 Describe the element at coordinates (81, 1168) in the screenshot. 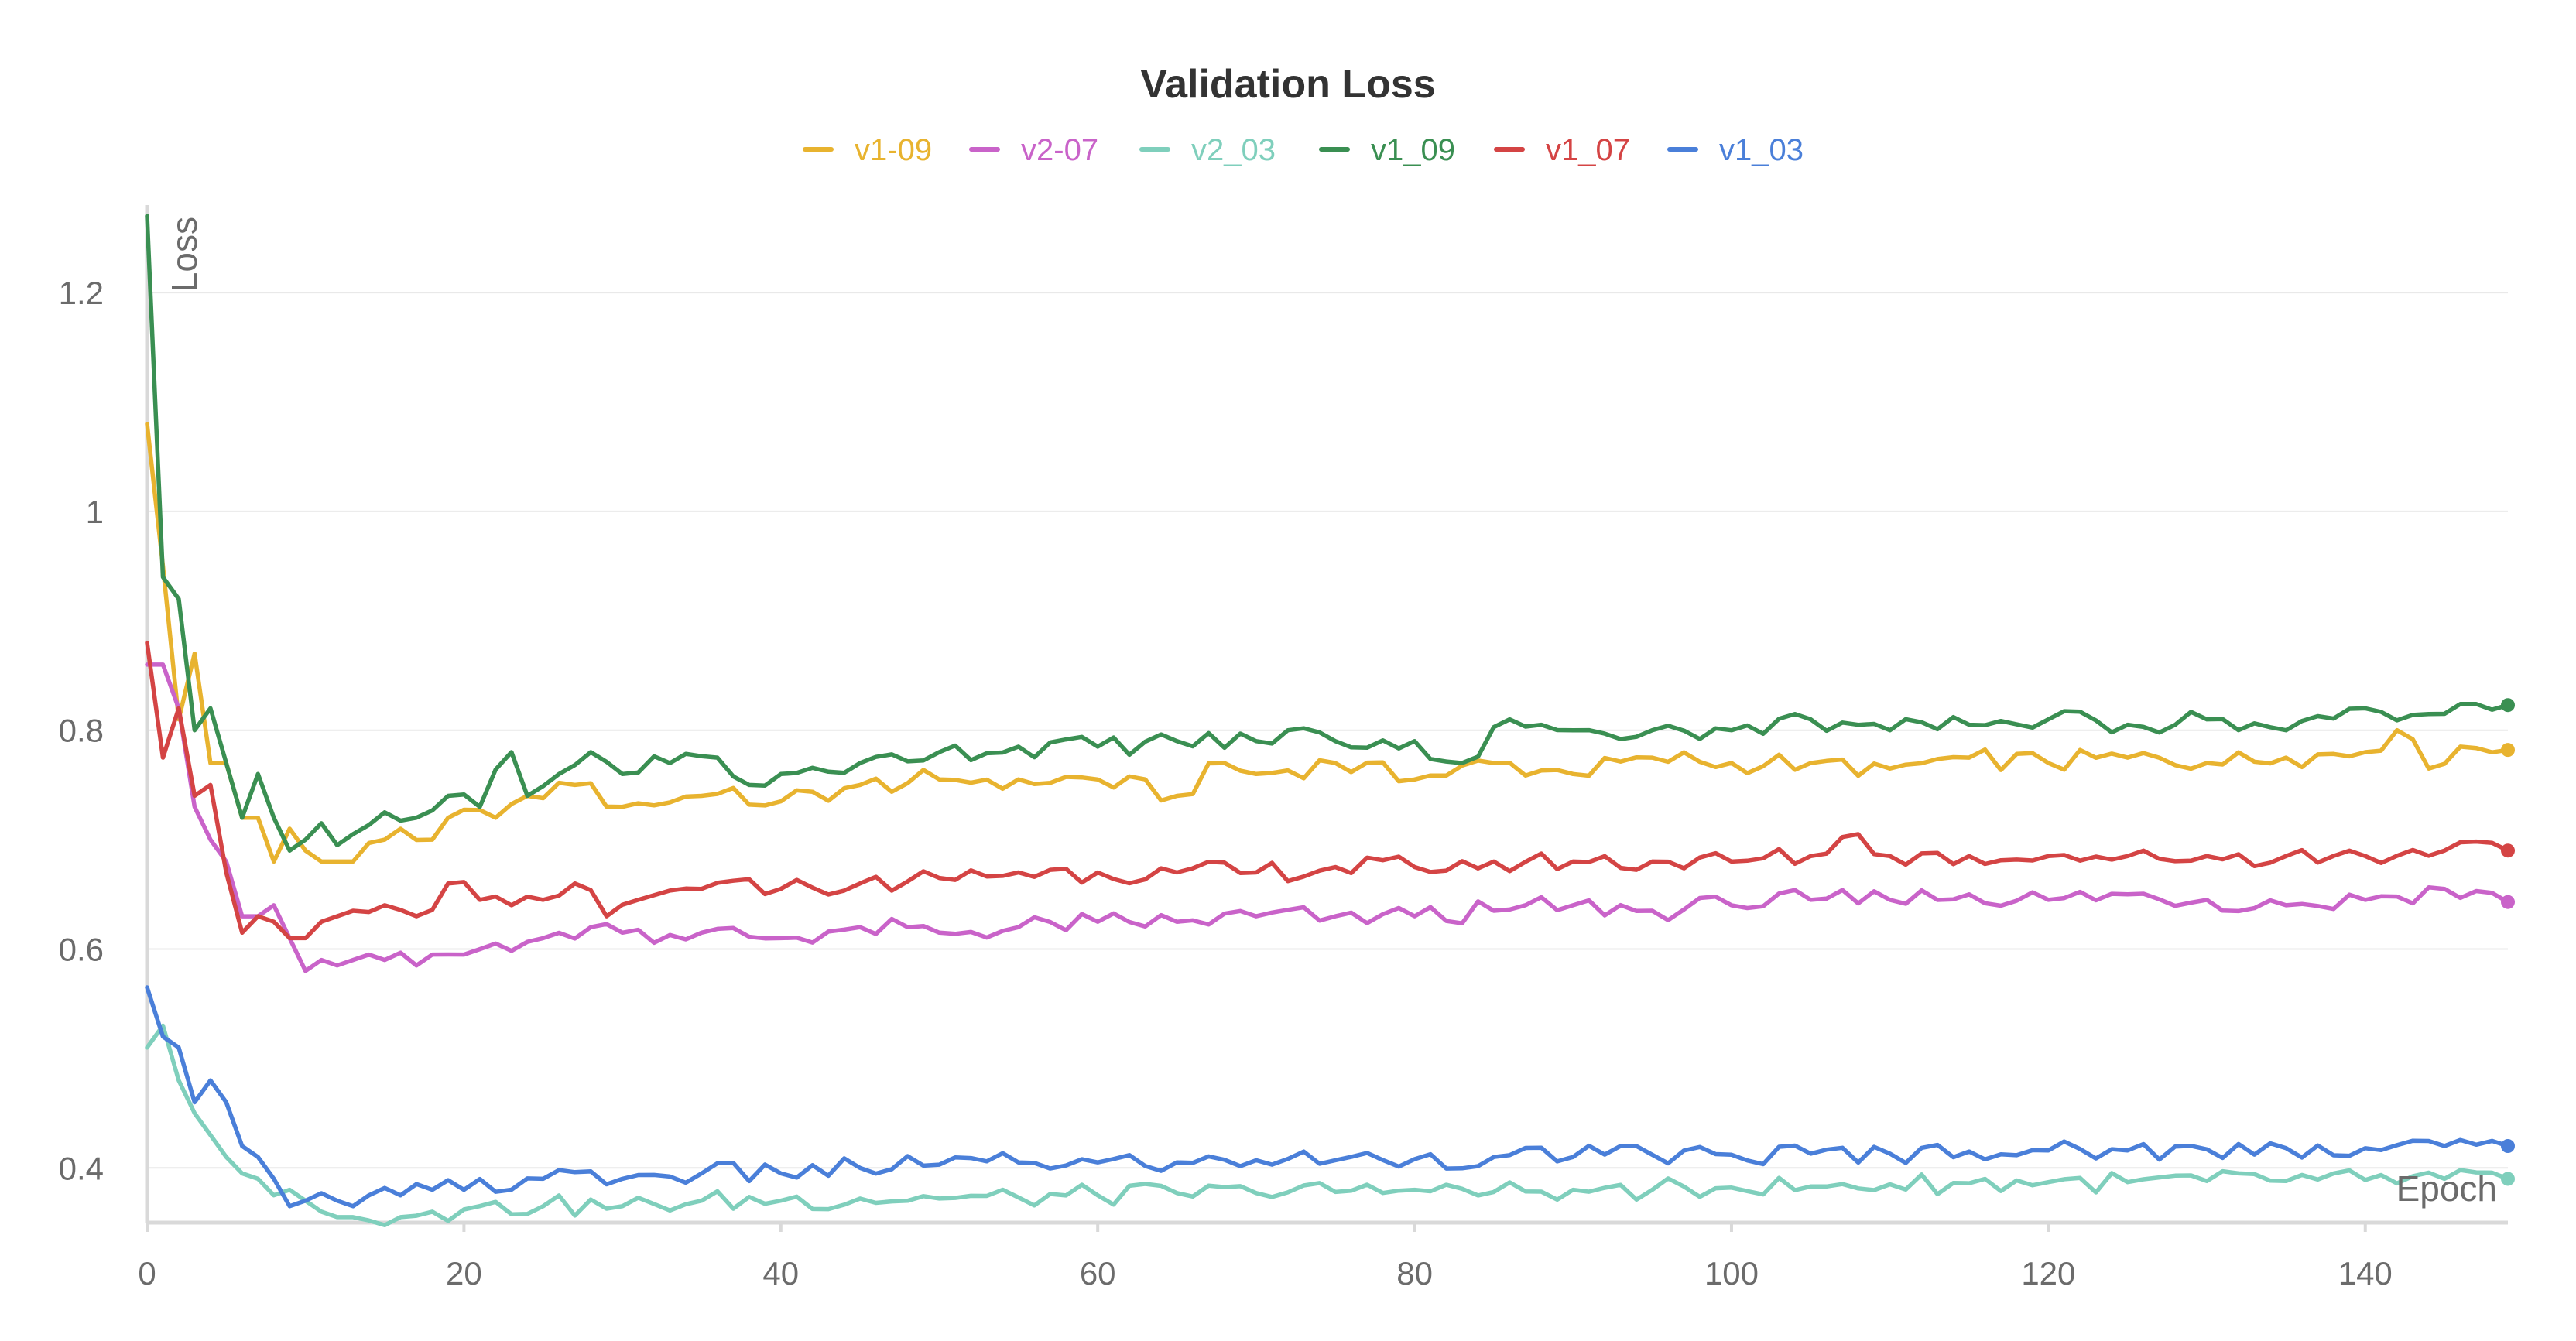

I see `y-tick-label: 0.4` at that location.